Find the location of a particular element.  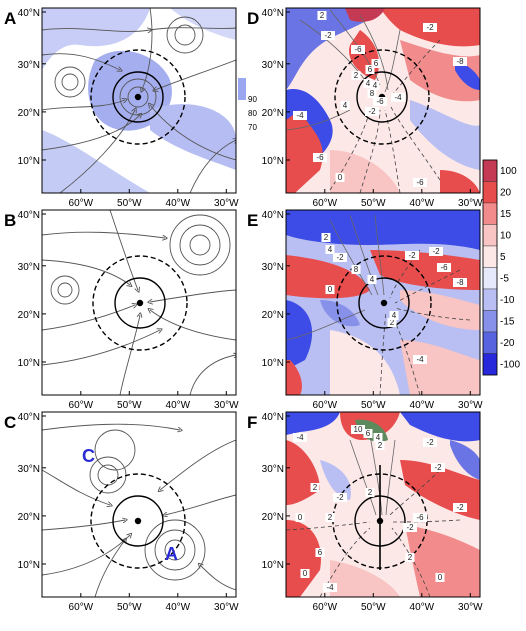

colorbar-label: 100 is located at coordinates (508, 171).